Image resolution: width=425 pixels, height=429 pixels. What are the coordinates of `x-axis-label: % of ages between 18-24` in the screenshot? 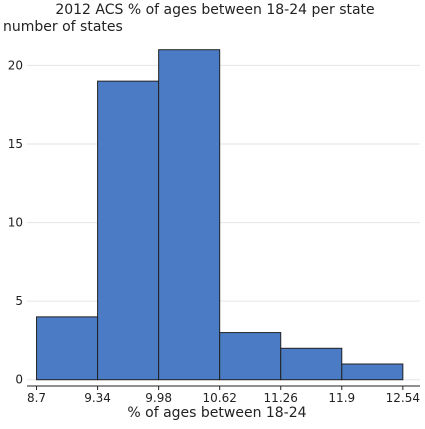 It's located at (216, 413).